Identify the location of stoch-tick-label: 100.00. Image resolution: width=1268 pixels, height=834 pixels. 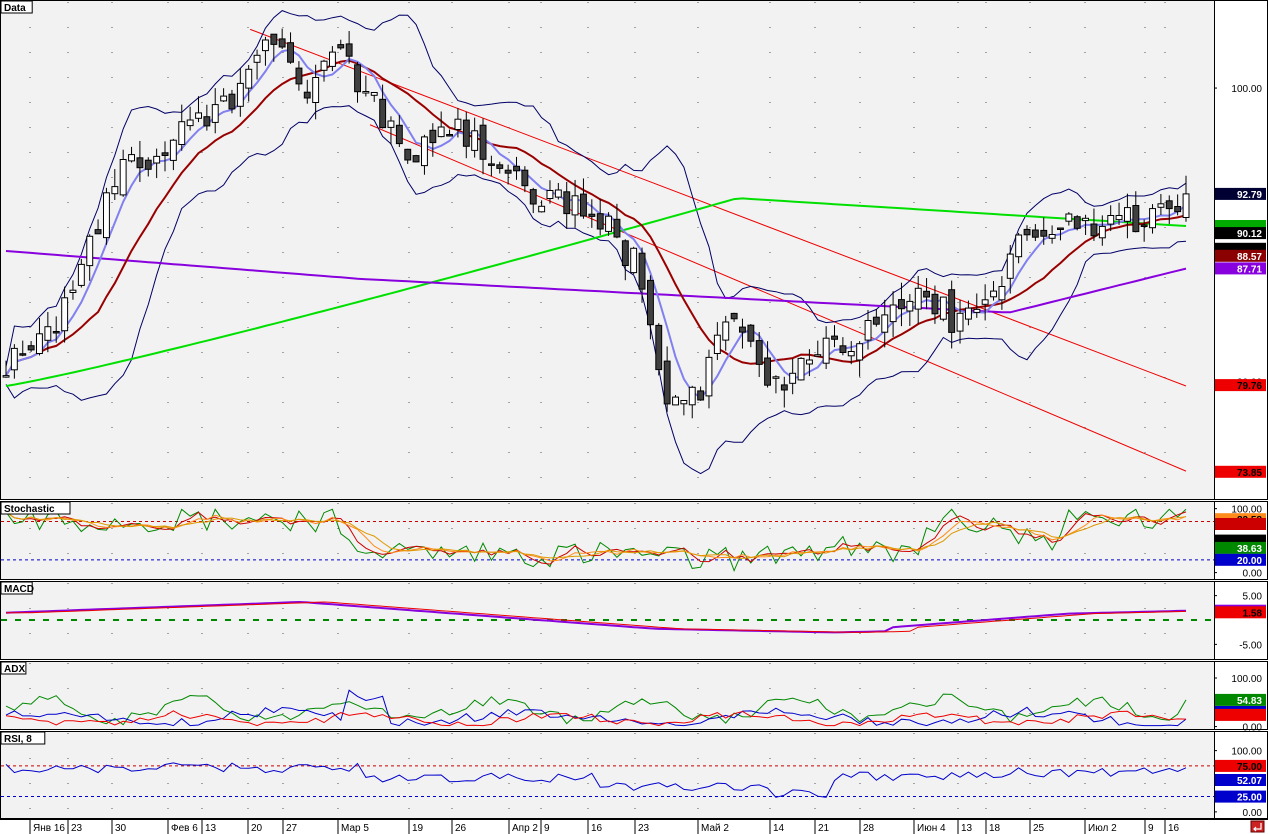
(1246, 510).